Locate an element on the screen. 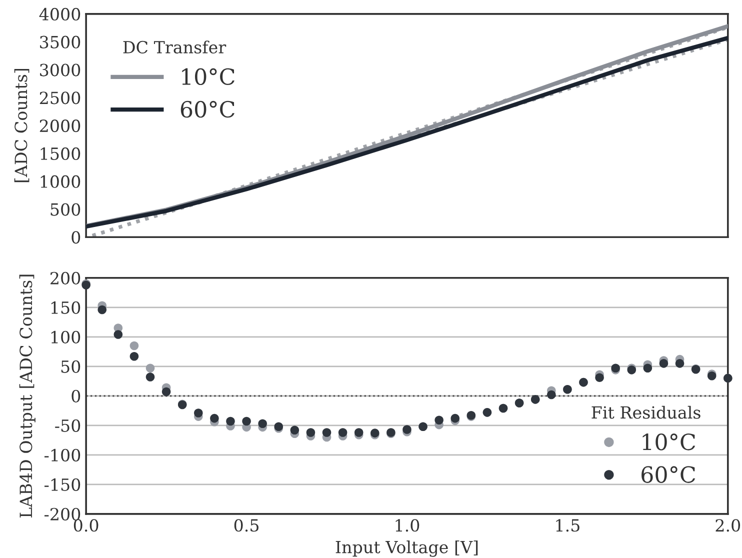 This screenshot has width=742, height=558. x-tick-label: 0.5 is located at coordinates (246, 525).